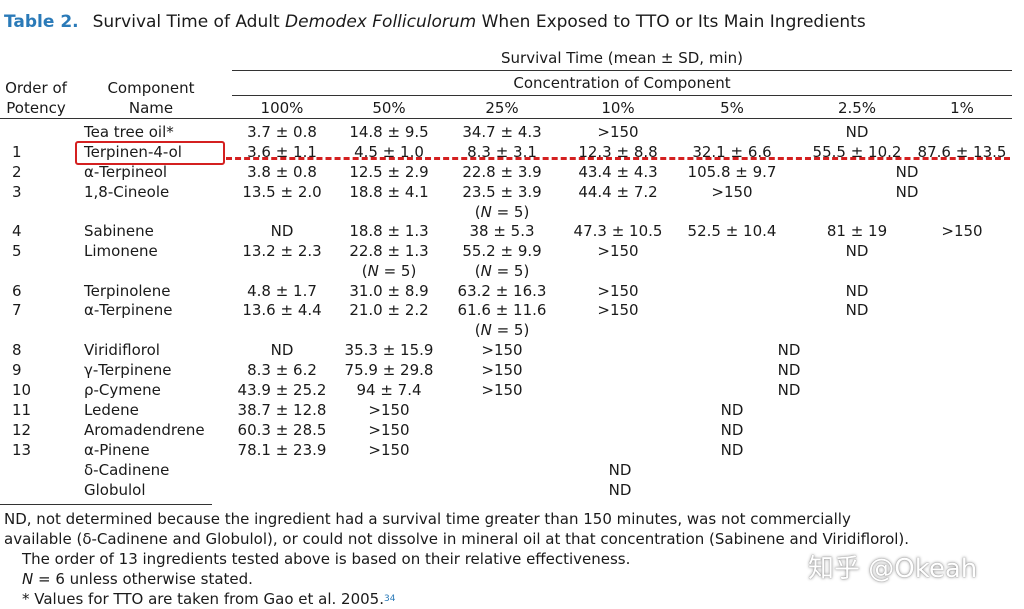  I want to click on caption-pre: Survival Time of Adult, so click(189, 22).